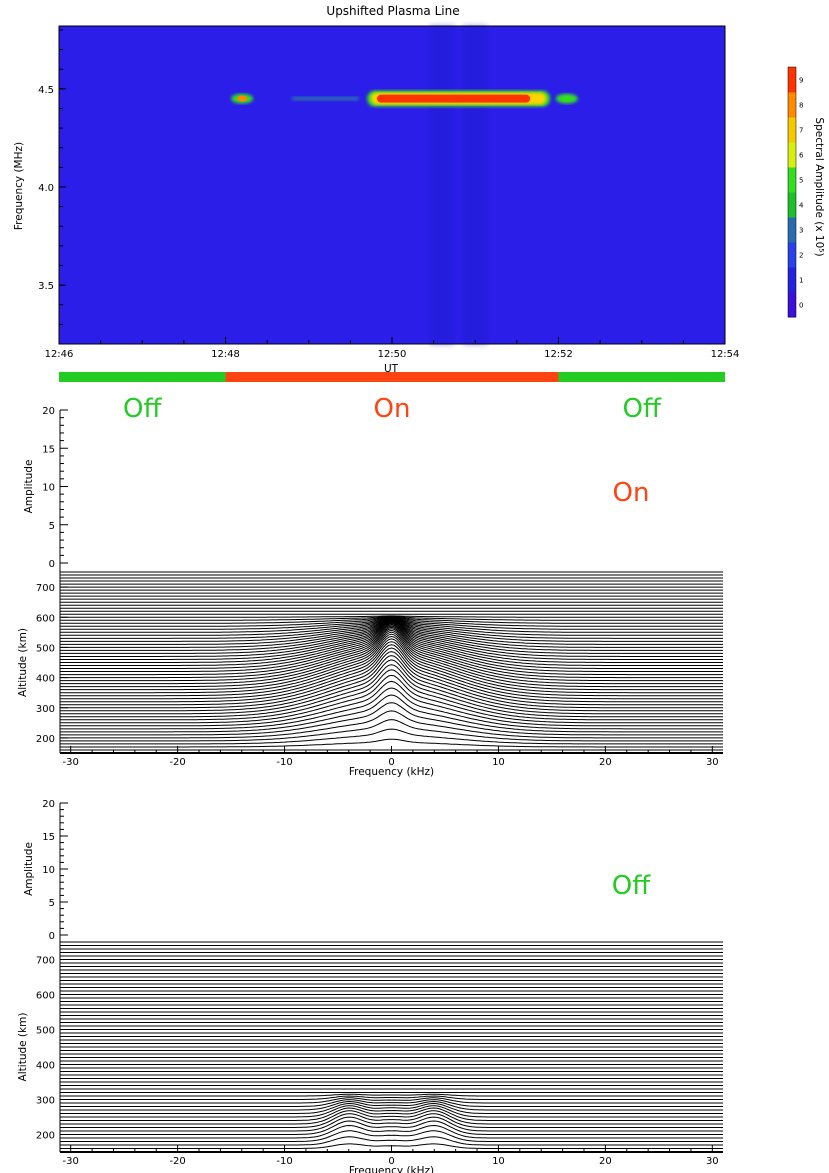  I want to click on heatmap-streak-core, so click(454, 98).